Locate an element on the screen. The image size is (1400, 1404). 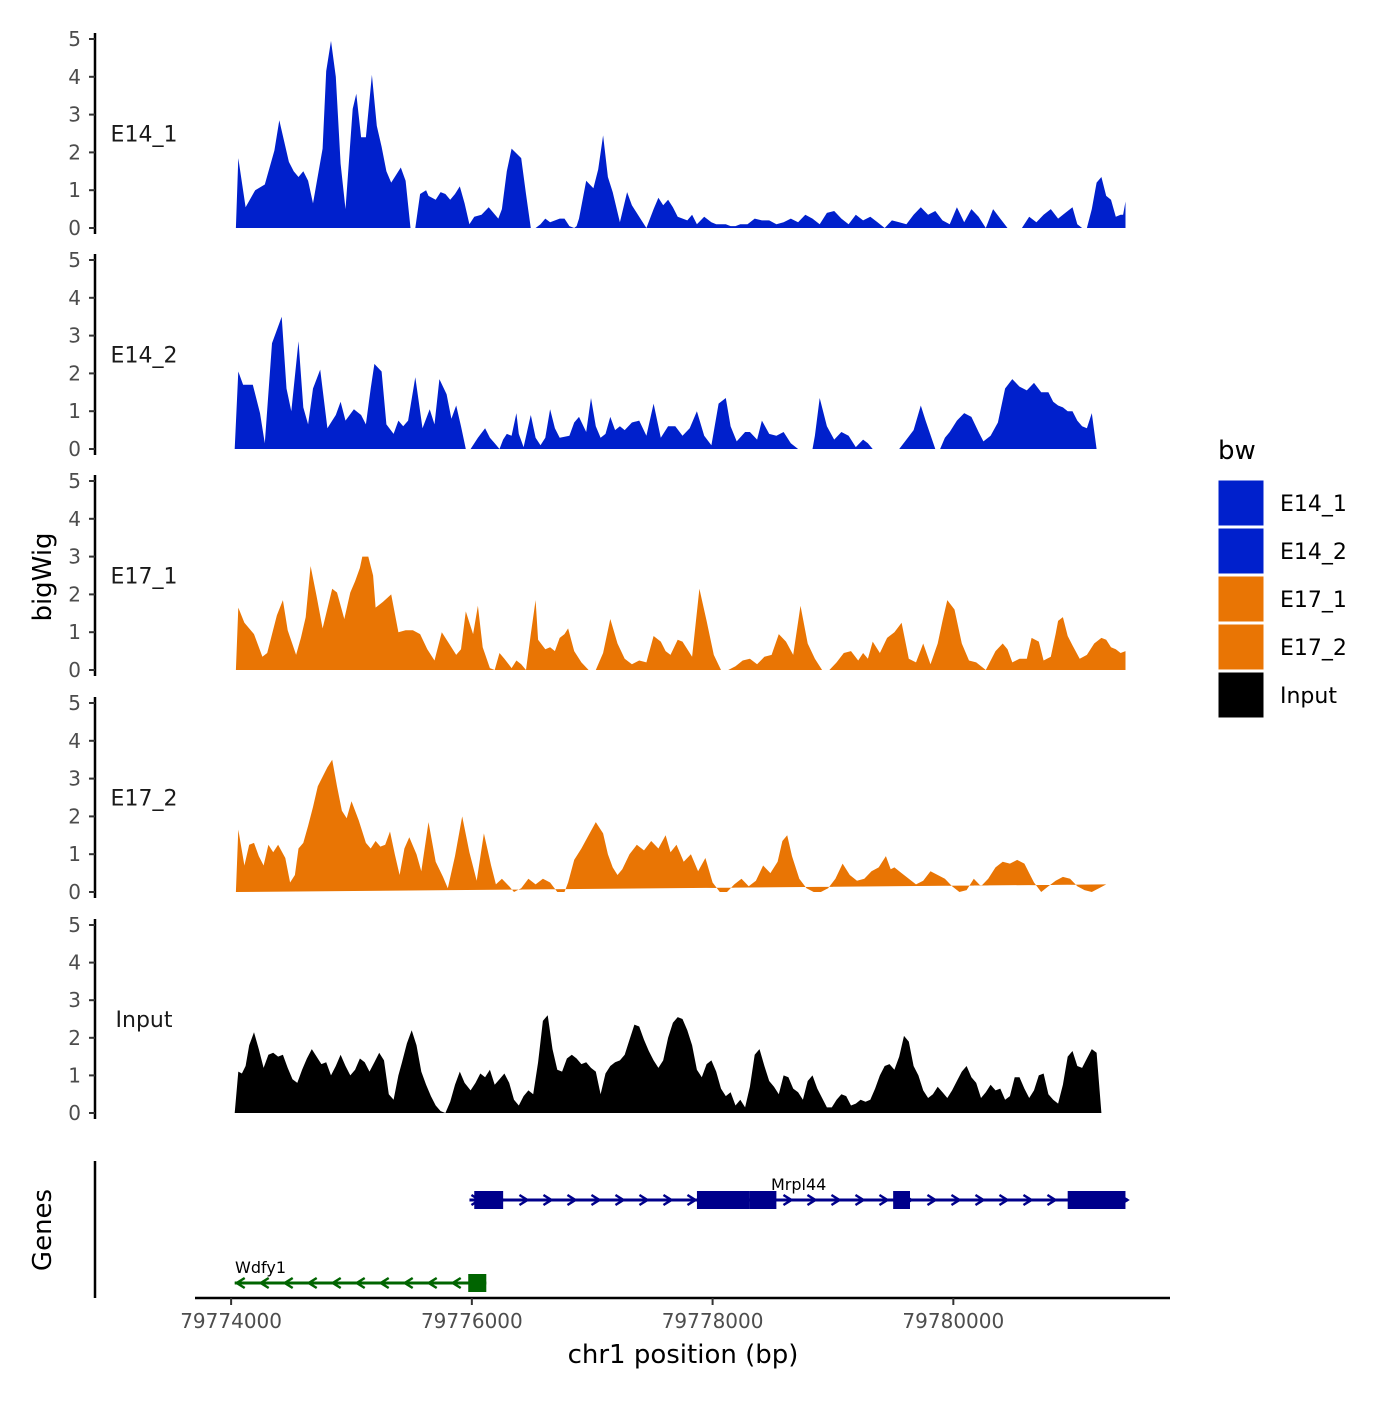
track-e14-2-label: E14_2 is located at coordinates (144, 356).